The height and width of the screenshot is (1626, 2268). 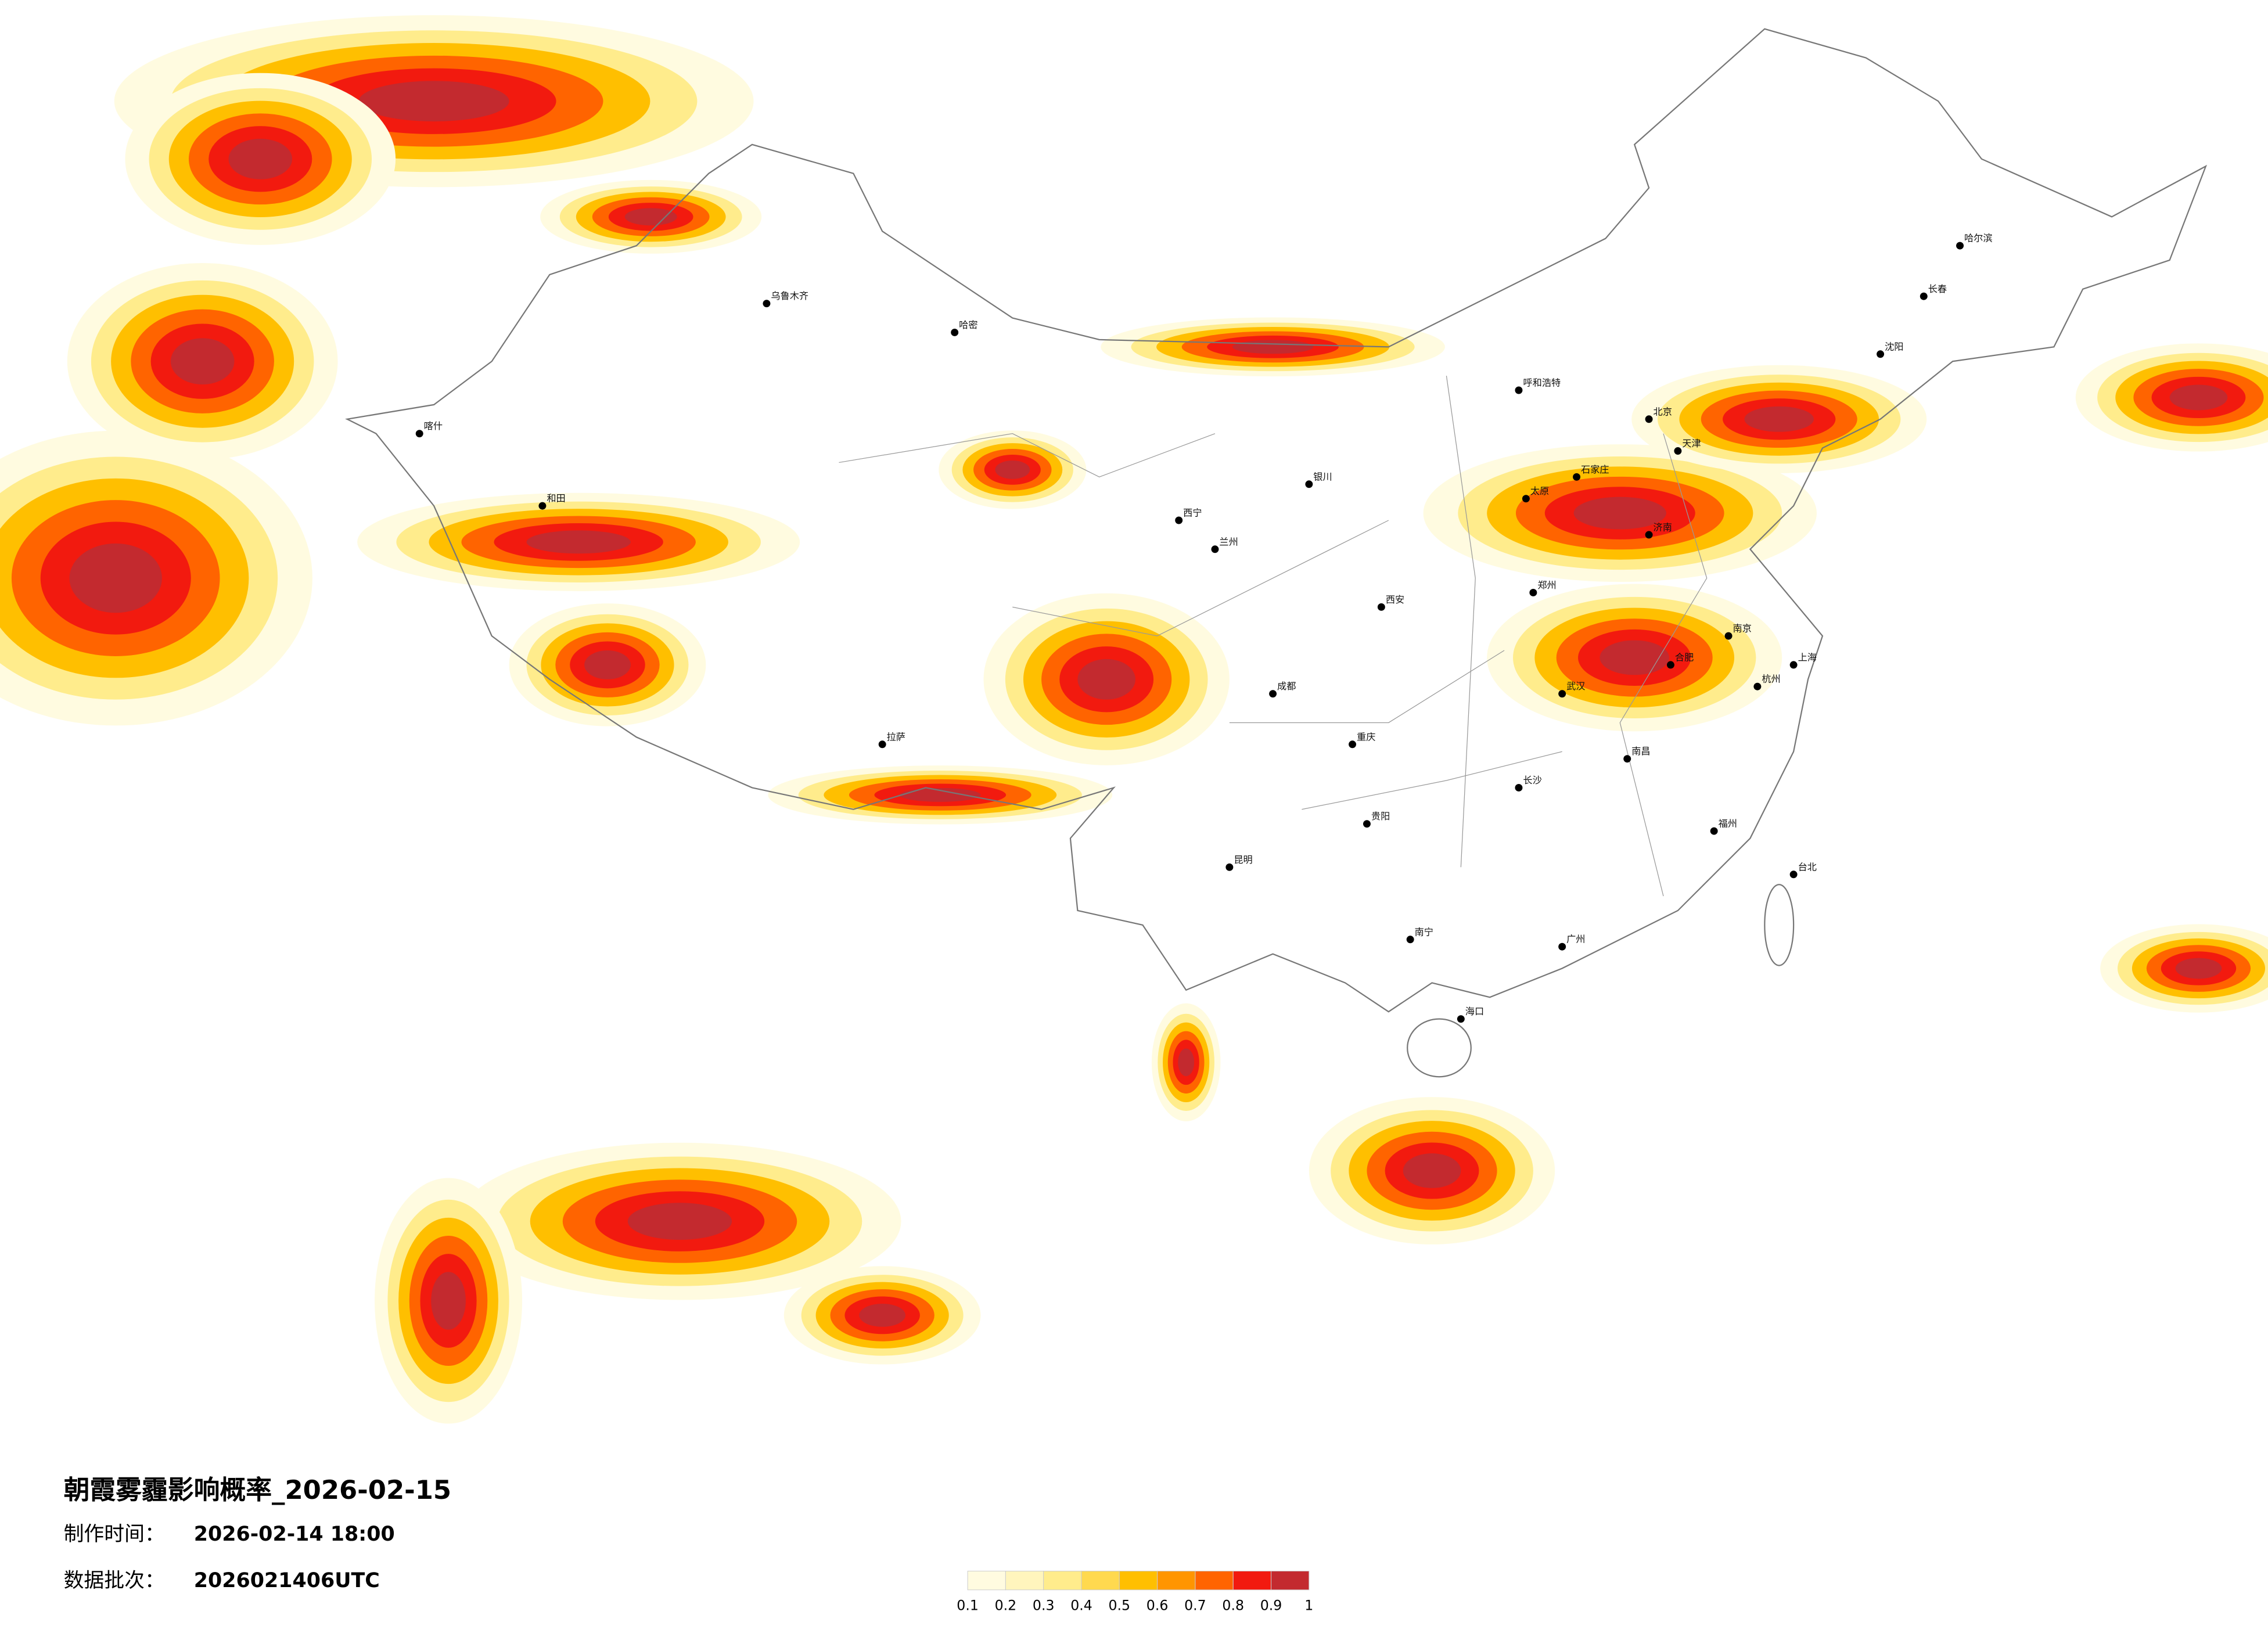 I want to click on city-label: 南京, so click(x=1742, y=628).